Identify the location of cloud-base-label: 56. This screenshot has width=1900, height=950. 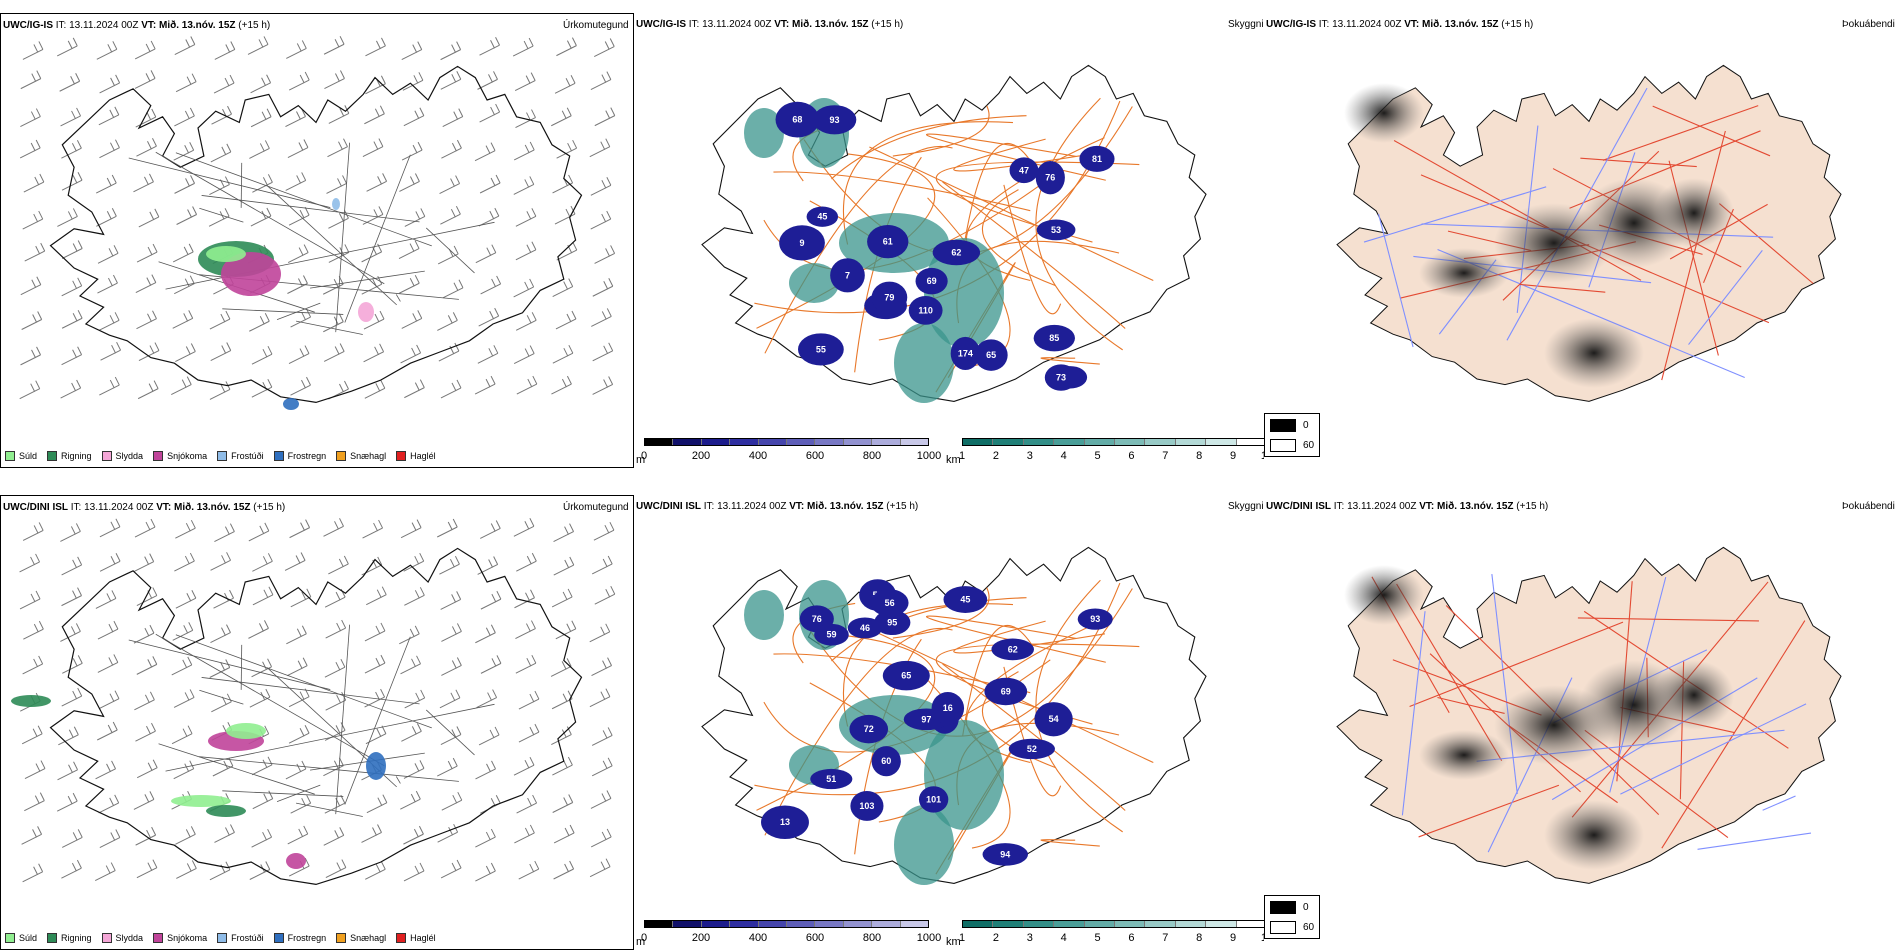
(889, 603).